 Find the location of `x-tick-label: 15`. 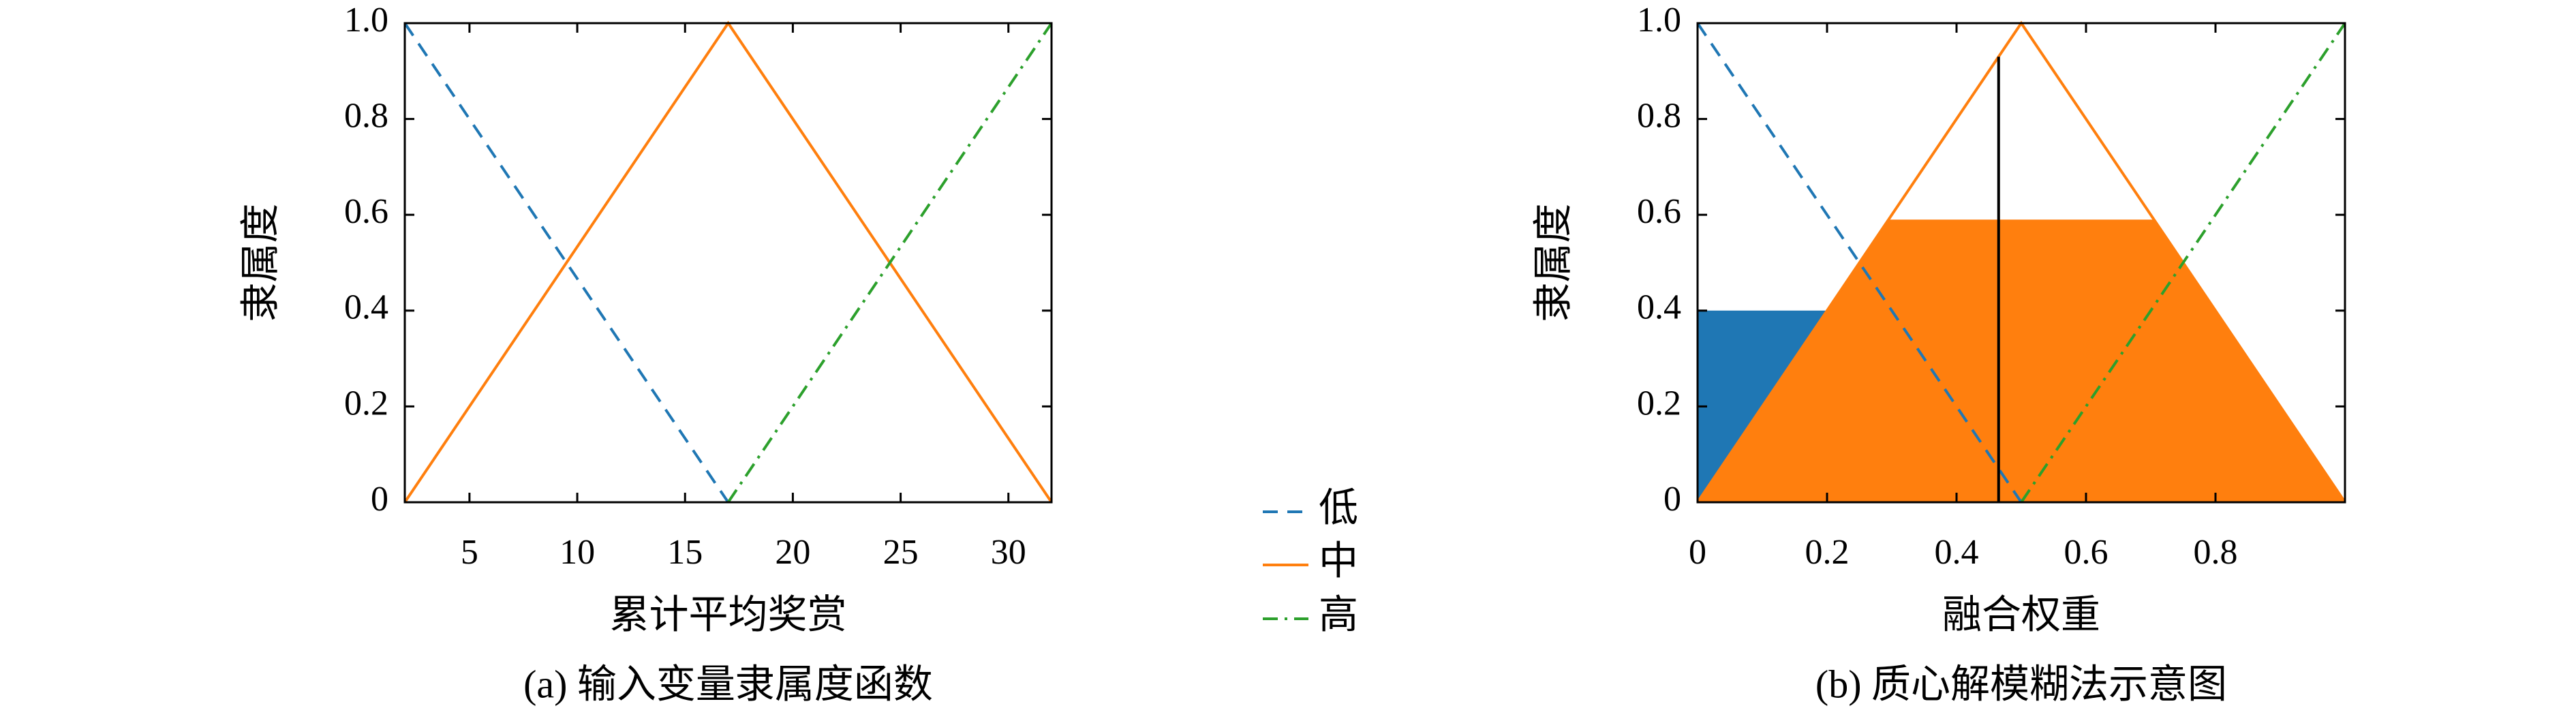

x-tick-label: 15 is located at coordinates (685, 552).